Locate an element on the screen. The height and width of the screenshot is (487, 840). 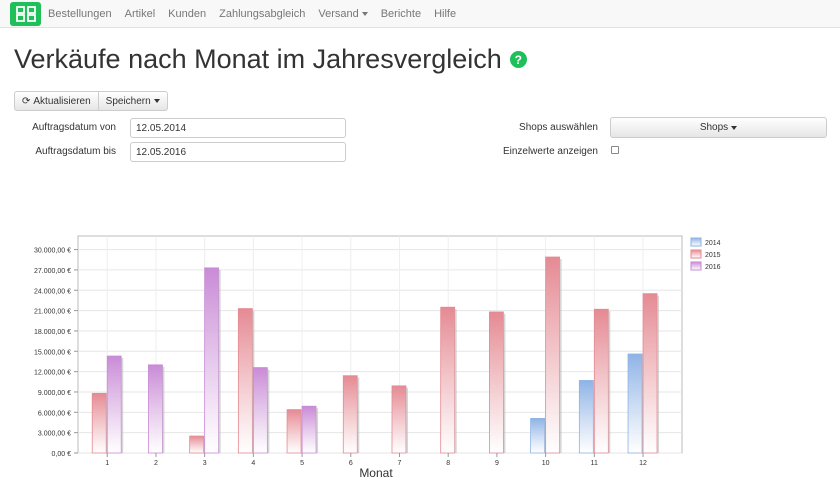
y-tick-label: 30.000,00 € is located at coordinates (52, 251).